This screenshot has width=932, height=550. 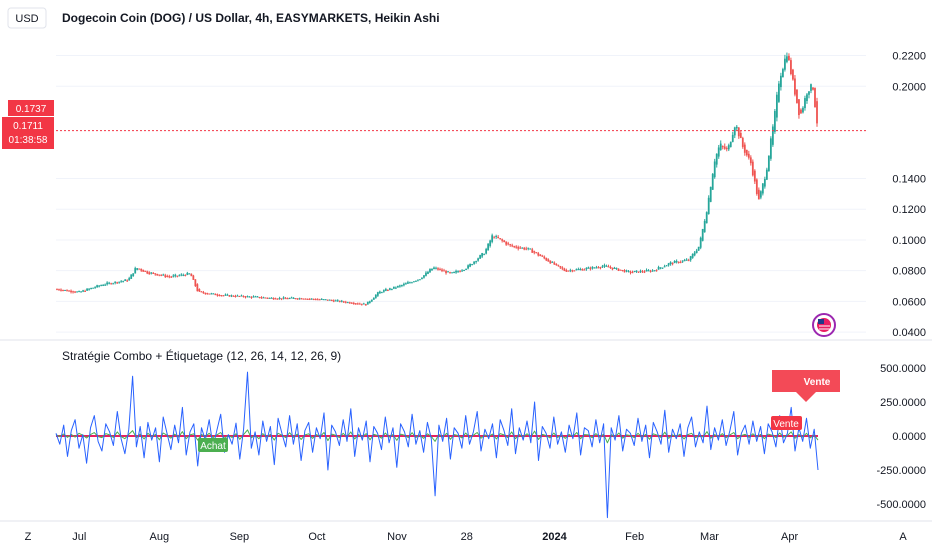 I want to click on x-tick-label: Feb, so click(x=634, y=537).